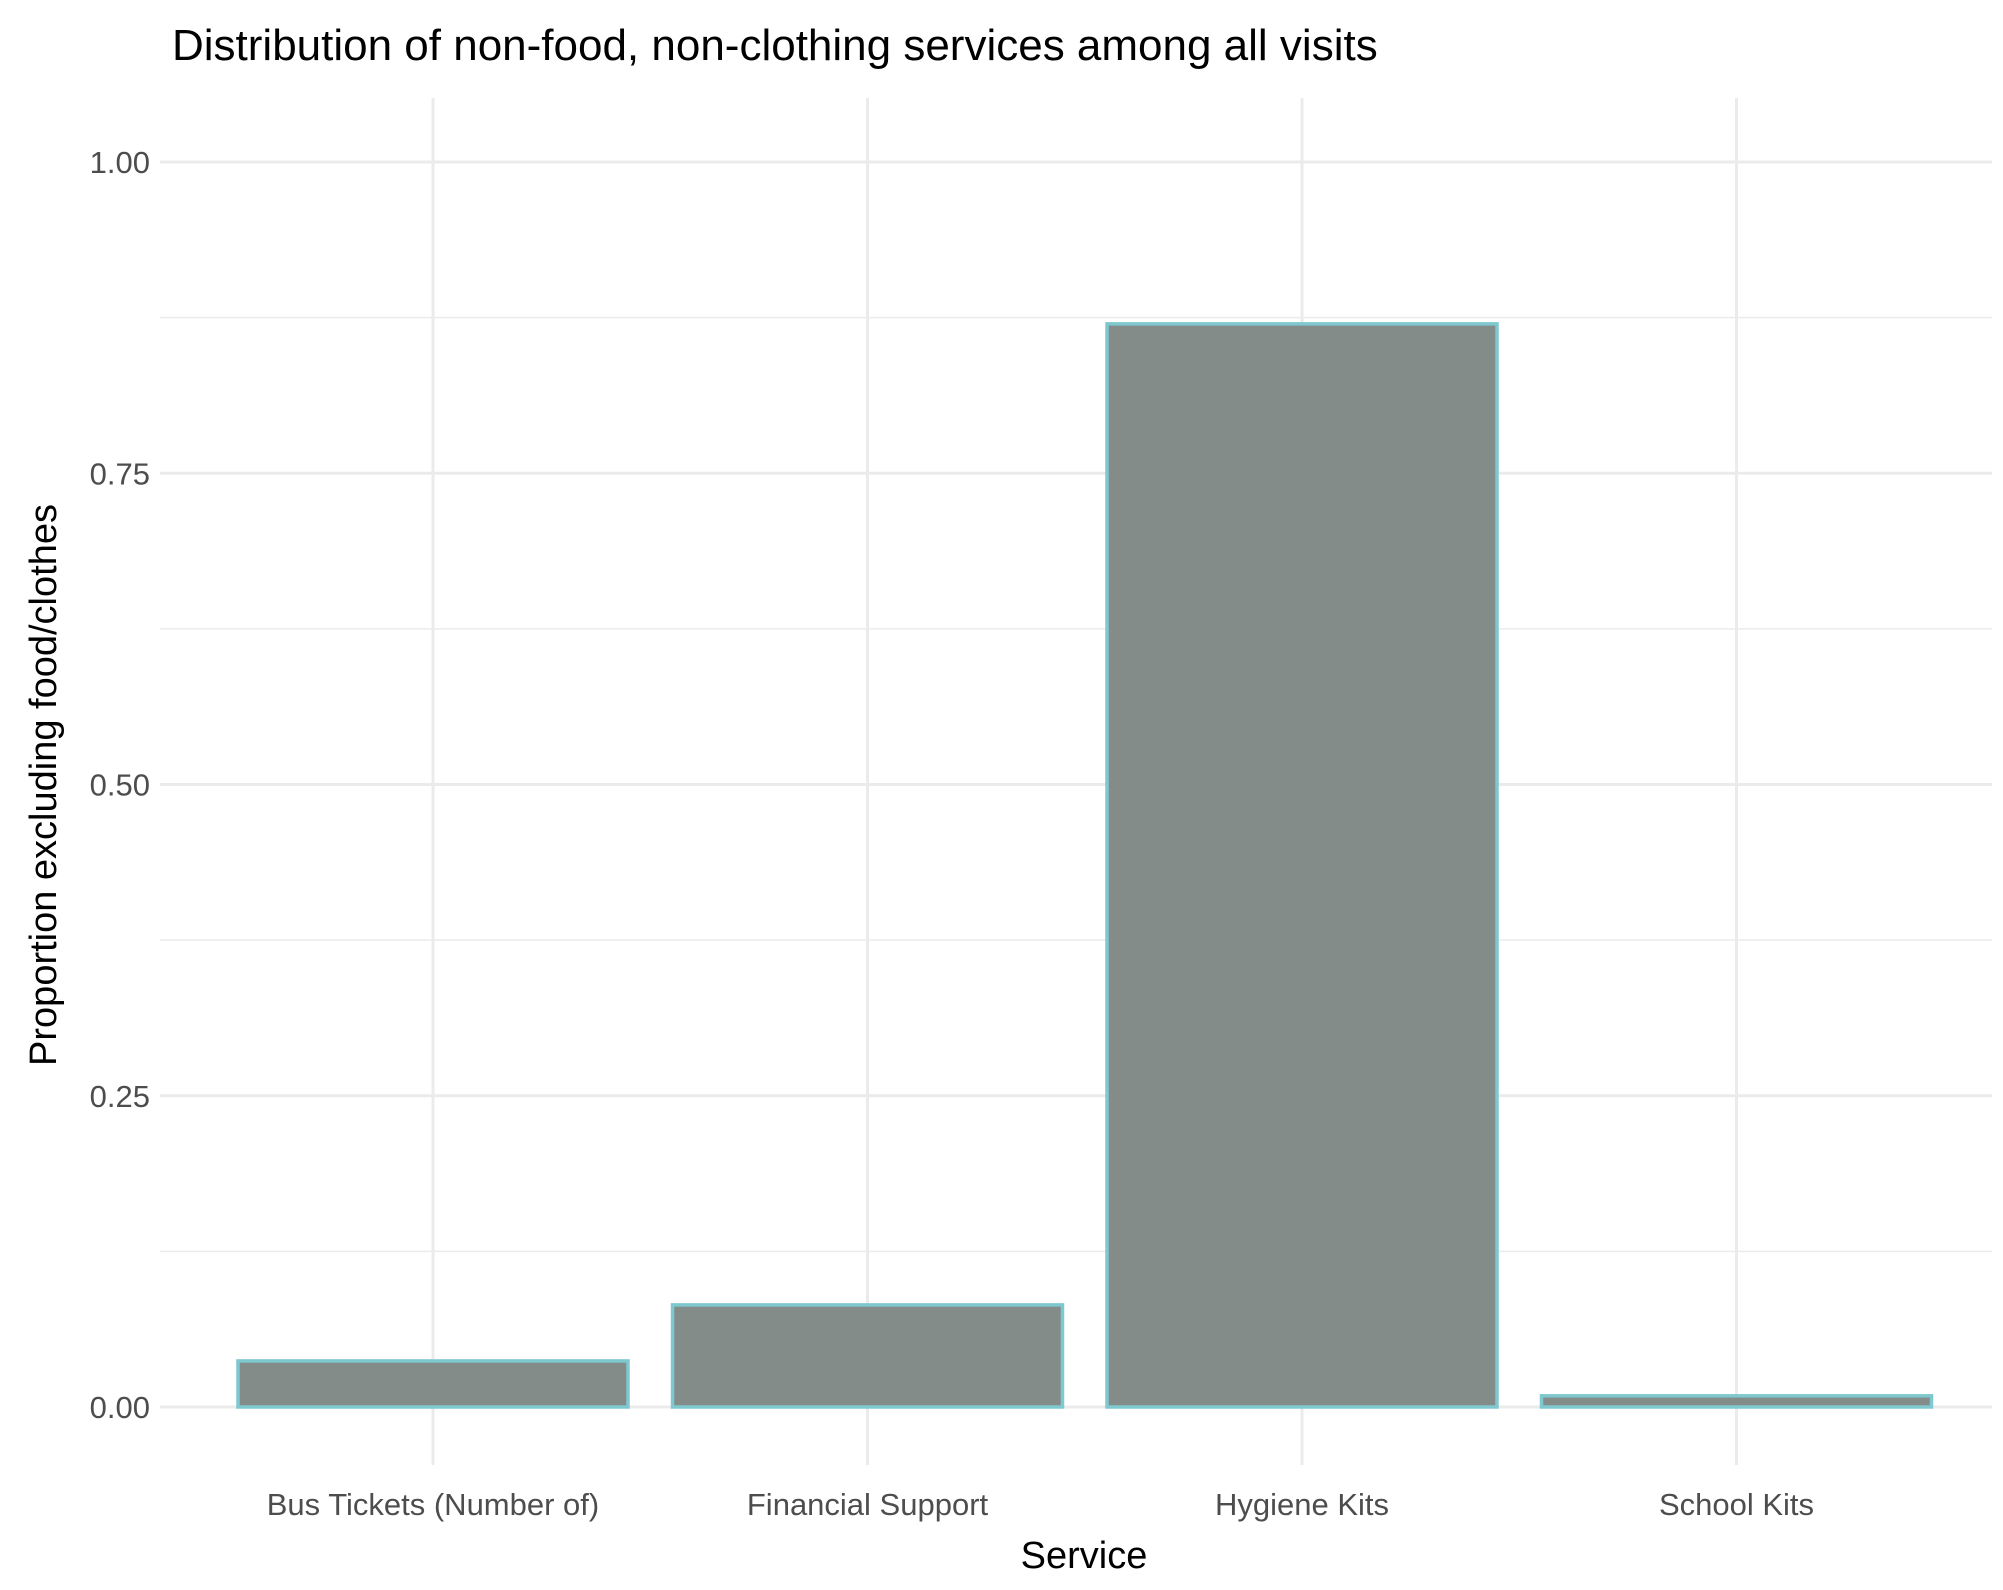  Describe the element at coordinates (1084, 1556) in the screenshot. I see `x-axis-title: Service` at that location.